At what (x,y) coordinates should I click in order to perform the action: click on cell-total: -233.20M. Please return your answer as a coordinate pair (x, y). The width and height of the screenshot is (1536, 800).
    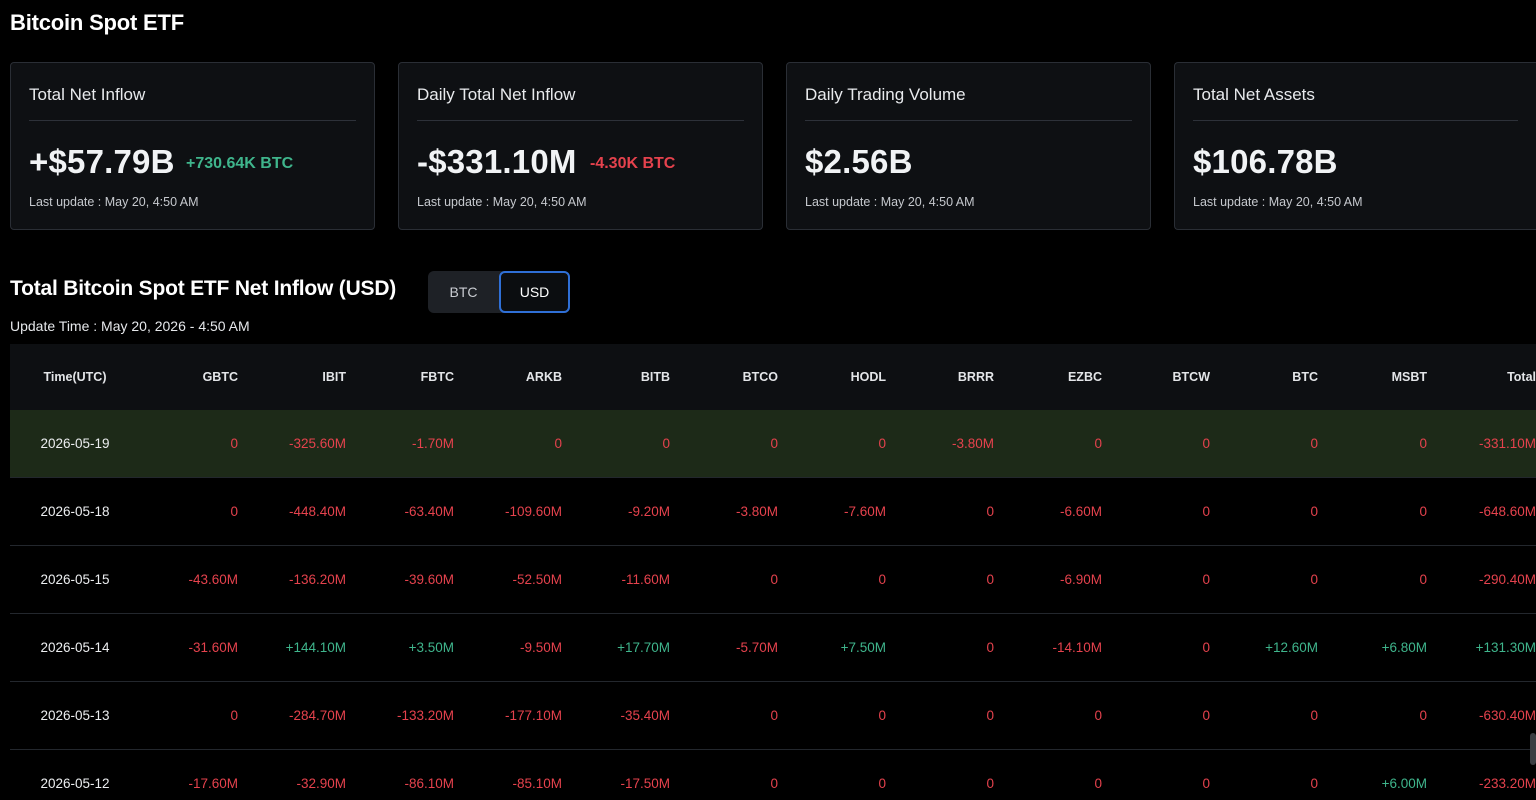
    Looking at the image, I should click on (1481, 774).